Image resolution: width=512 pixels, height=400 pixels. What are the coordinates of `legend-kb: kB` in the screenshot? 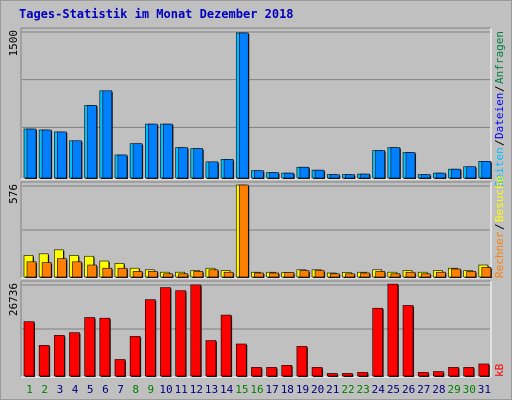 It's located at (499, 370).